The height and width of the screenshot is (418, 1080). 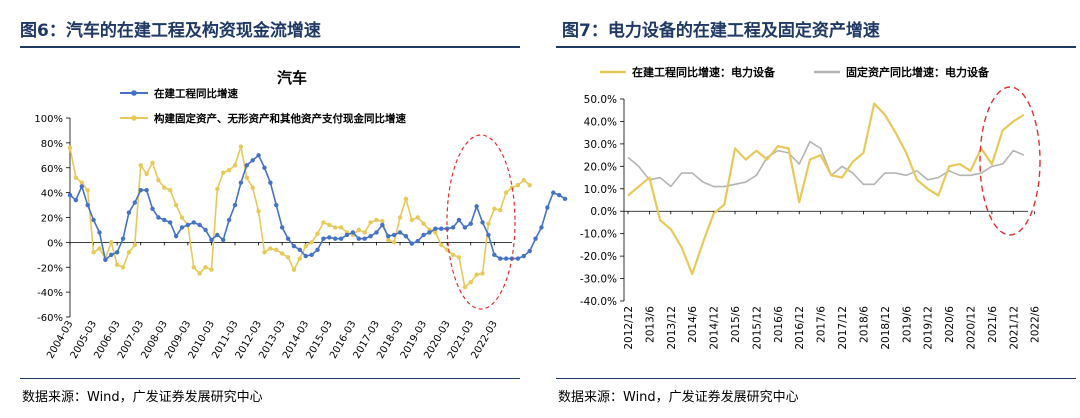 I want to click on x-tick-label-2014-12: 2014/12, so click(x=715, y=328).